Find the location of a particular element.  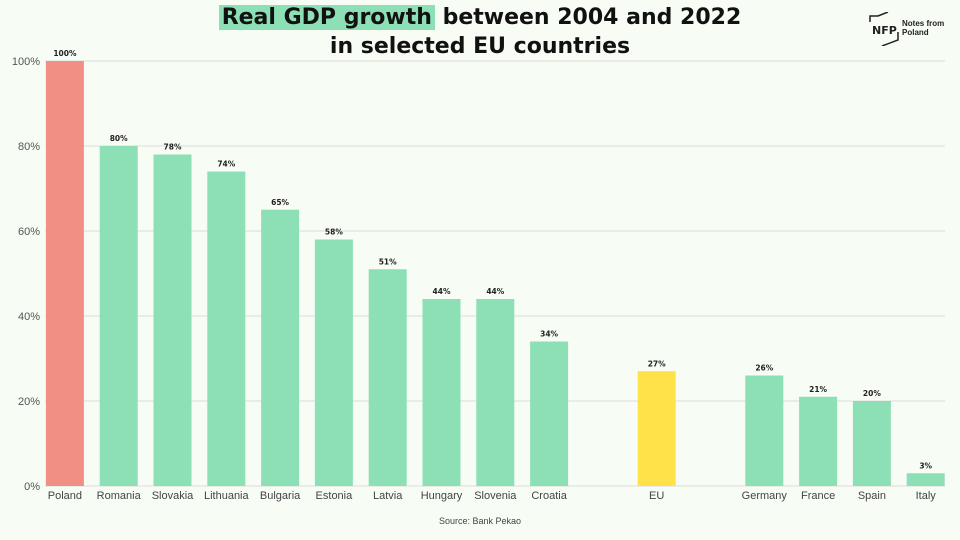

svg-text: NFP is located at coordinates (884, 30).